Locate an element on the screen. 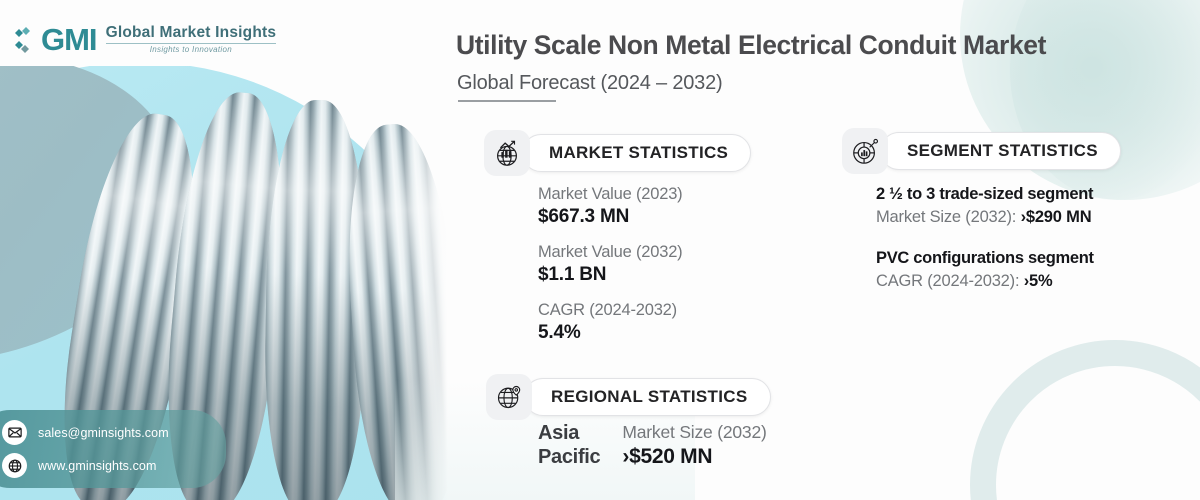  contact-website-row: www.gminsights.com is located at coordinates (106, 465).